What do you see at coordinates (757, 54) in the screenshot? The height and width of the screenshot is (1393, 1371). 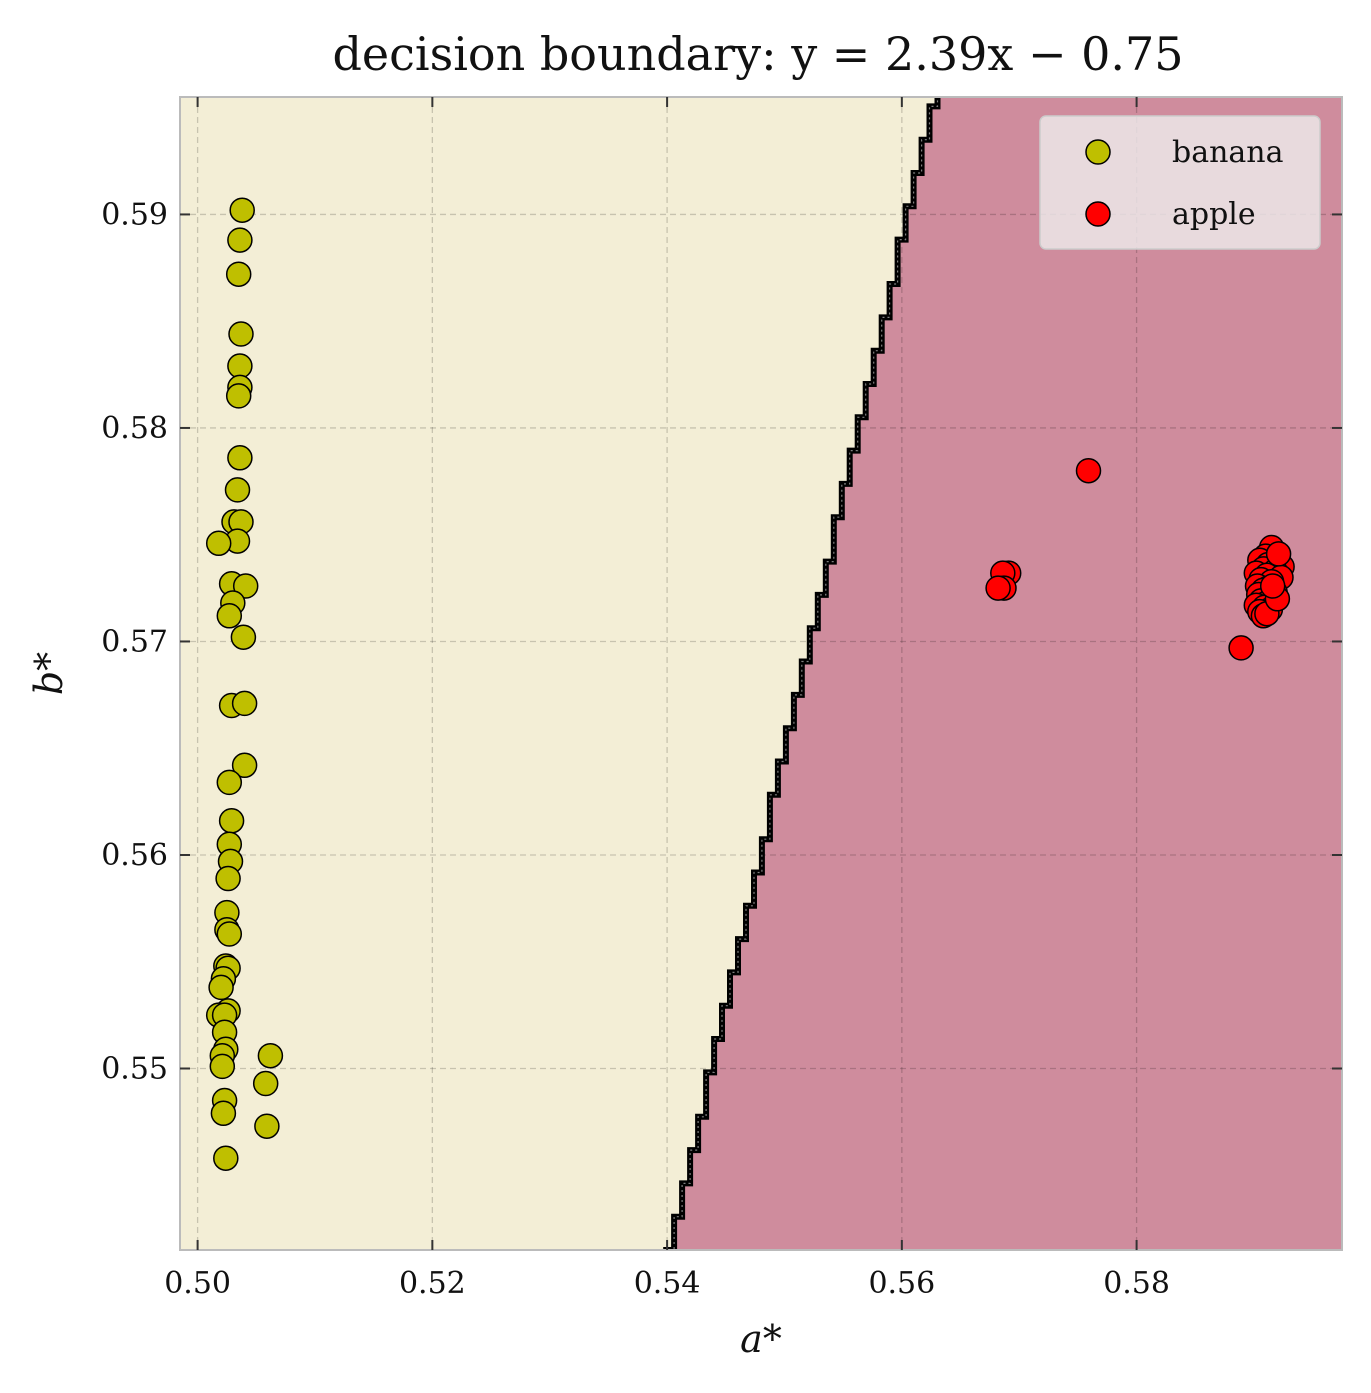 I see `chart-title: decision boundary: y = 2.39x − 0.75` at bounding box center [757, 54].